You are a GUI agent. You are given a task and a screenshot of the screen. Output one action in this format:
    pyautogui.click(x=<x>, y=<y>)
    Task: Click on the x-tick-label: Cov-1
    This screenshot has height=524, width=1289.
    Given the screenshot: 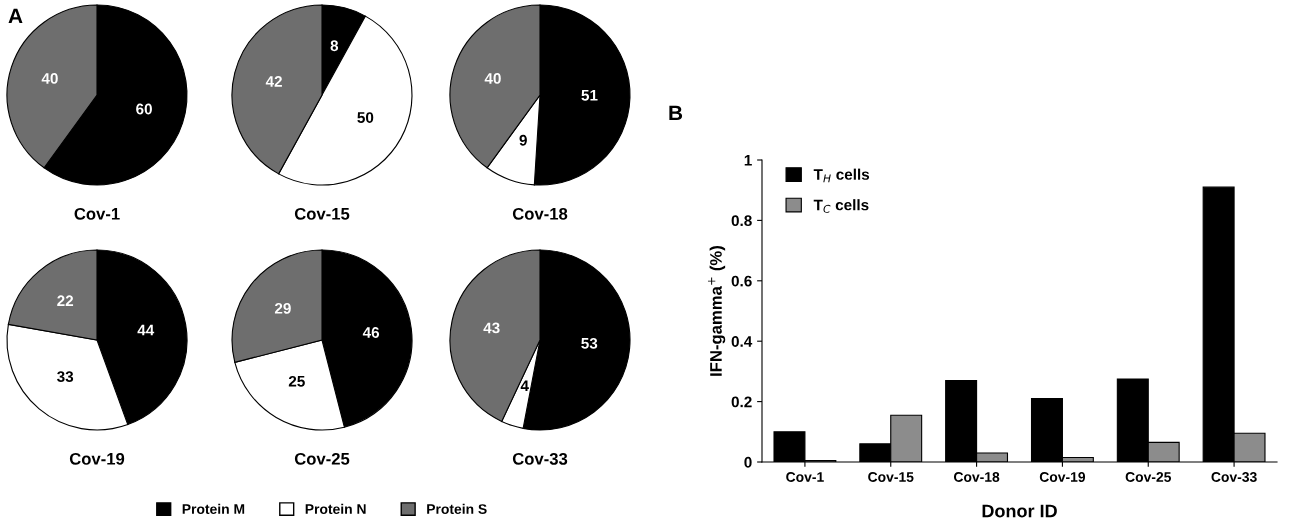 What is the action you would take?
    pyautogui.click(x=805, y=477)
    